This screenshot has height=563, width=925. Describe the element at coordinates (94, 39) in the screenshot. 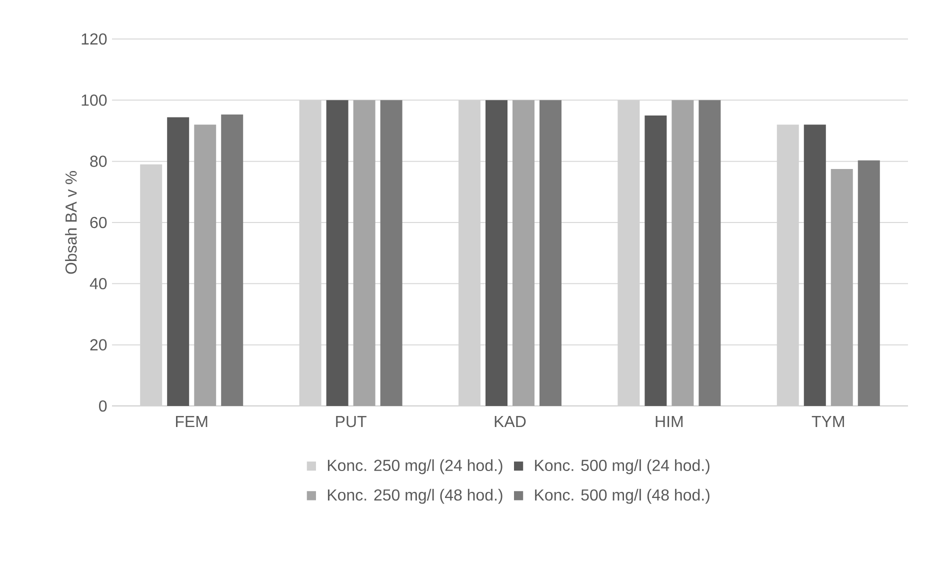

I see `y-tick-label: 120` at that location.